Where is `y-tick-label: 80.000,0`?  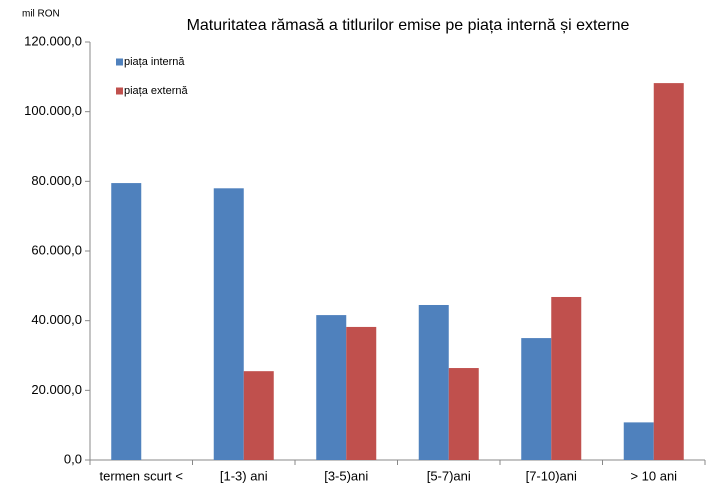 y-tick-label: 80.000,0 is located at coordinates (56, 180).